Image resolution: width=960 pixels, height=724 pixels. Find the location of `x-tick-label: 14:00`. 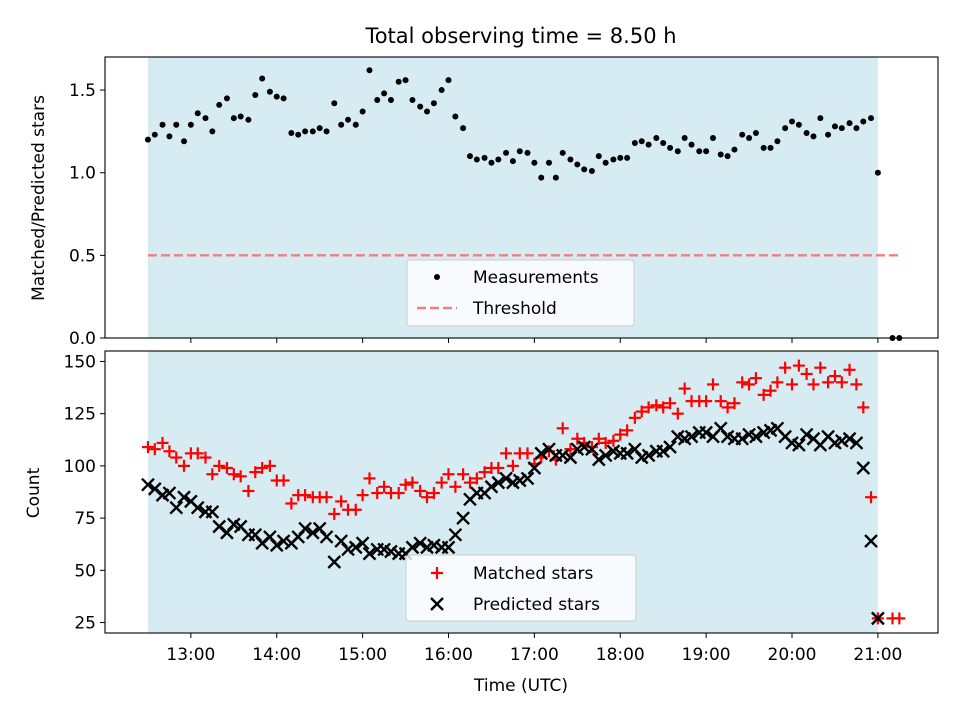

x-tick-label: 14:00 is located at coordinates (276, 655).